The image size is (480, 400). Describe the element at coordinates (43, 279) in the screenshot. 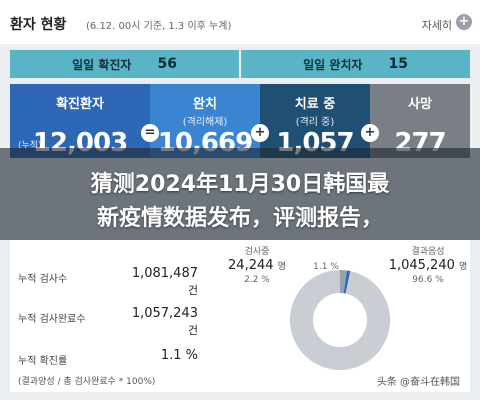

I see `test-row-label: 누적 검사수` at that location.